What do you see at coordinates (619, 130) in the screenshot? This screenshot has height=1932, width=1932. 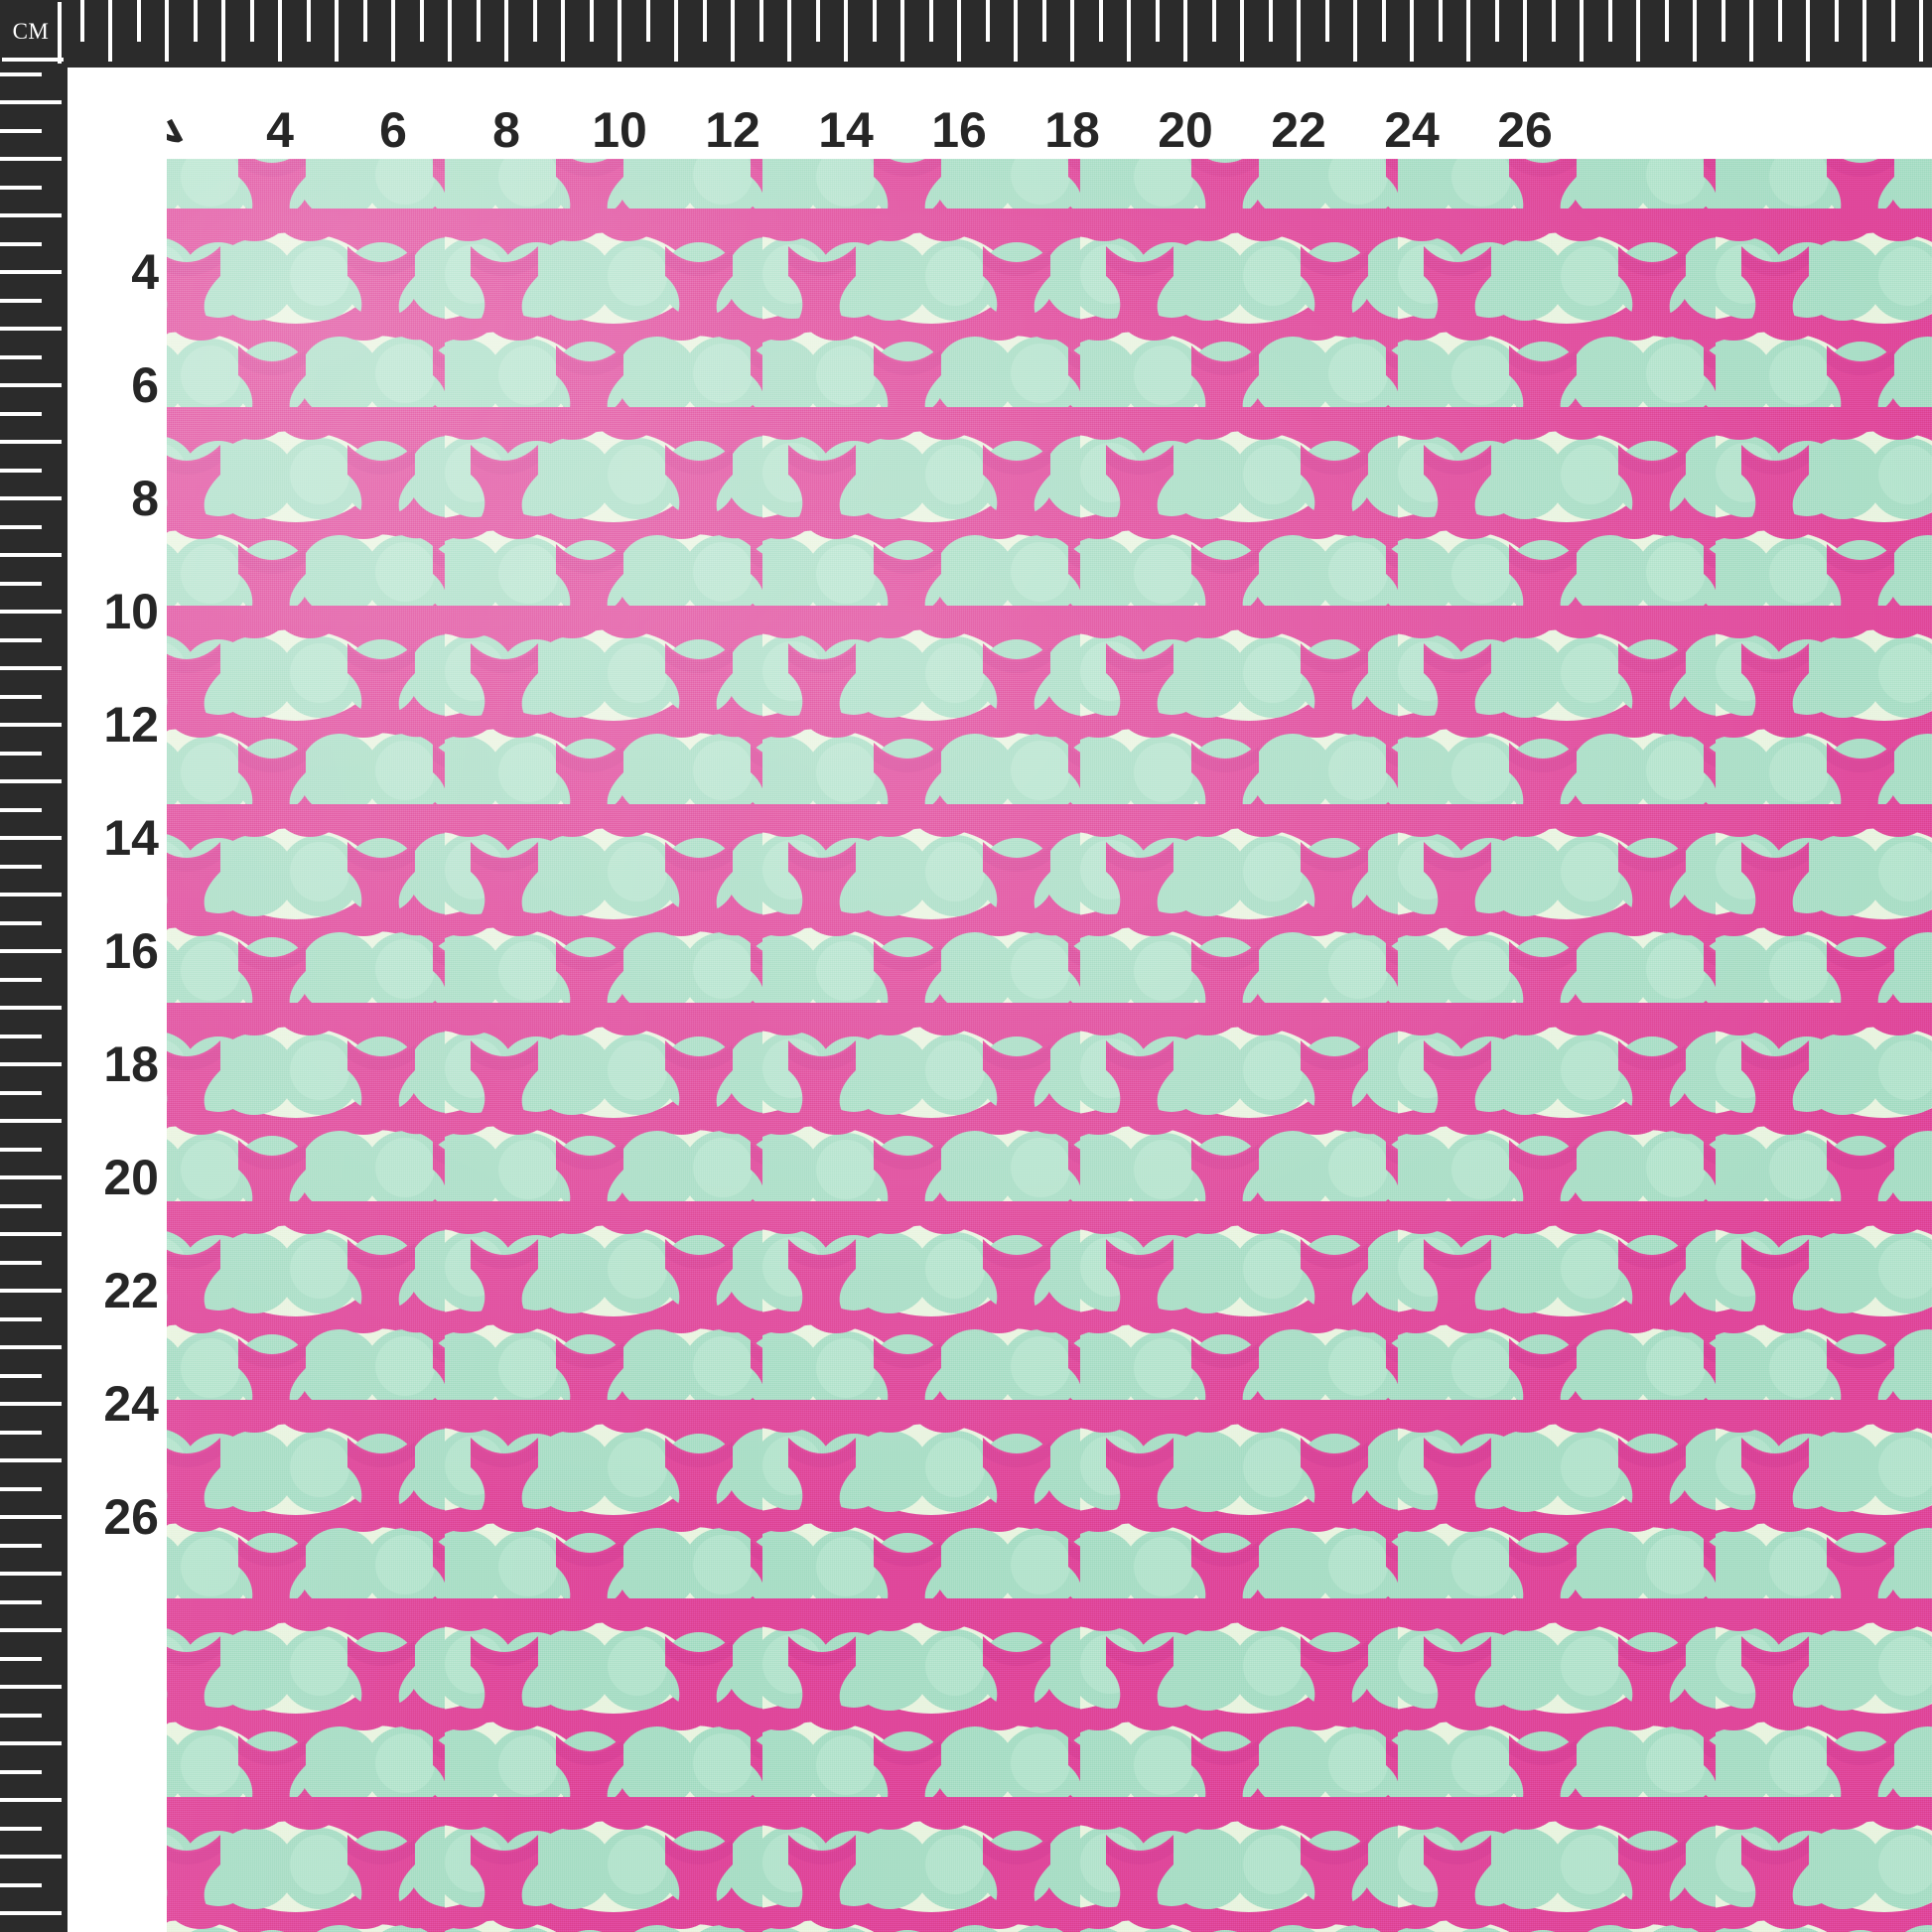 I see `ruler-top-label-10: 10` at bounding box center [619, 130].